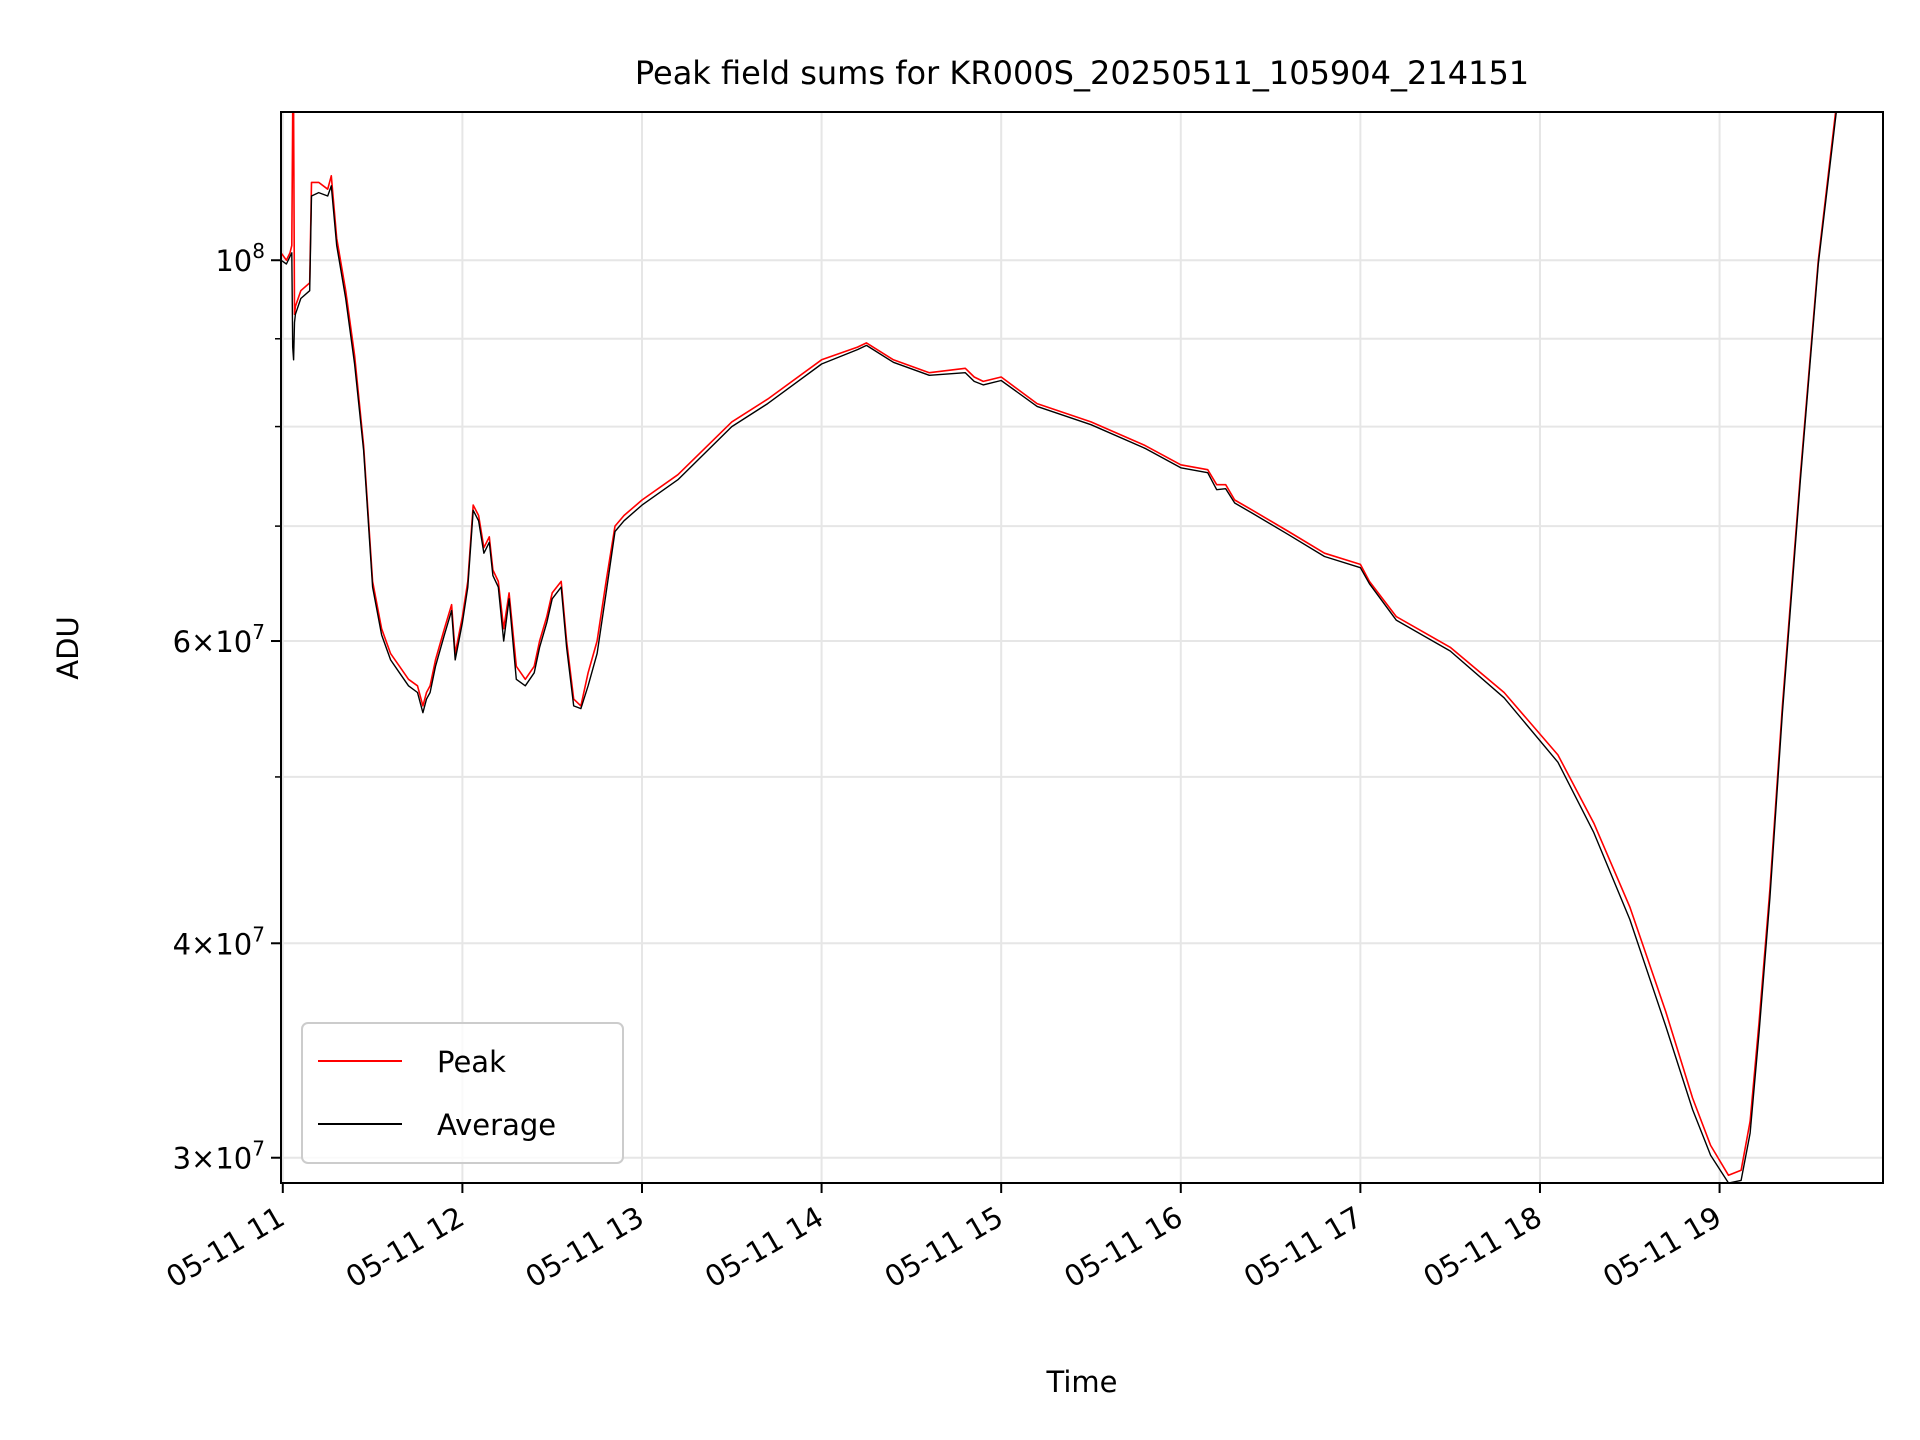 The width and height of the screenshot is (1920, 1440). What do you see at coordinates (219, 639) in the screenshot?
I see `y-tick-label: 6×107` at bounding box center [219, 639].